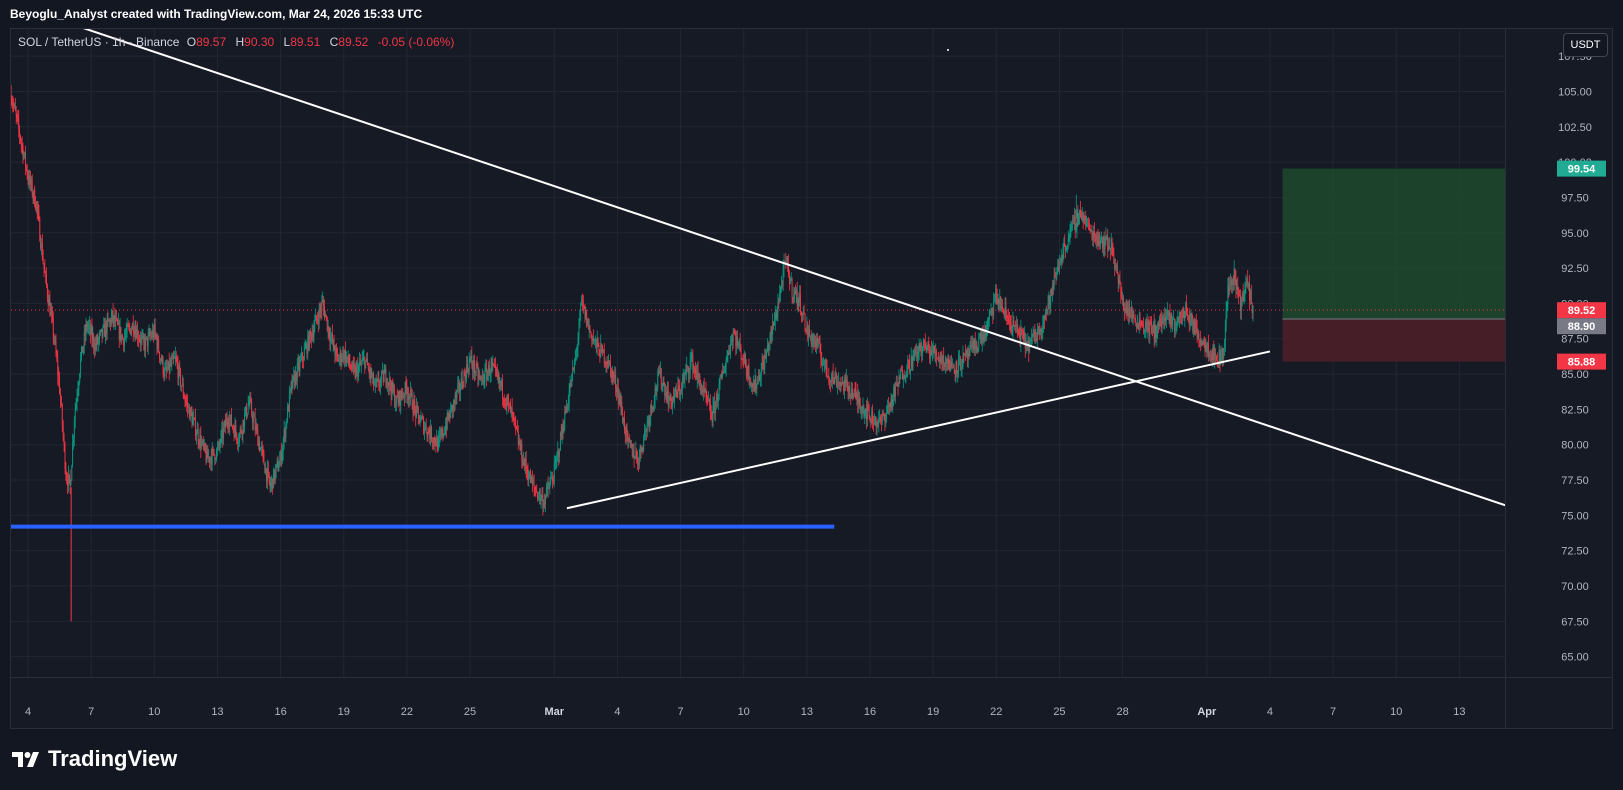  Describe the element at coordinates (1122, 712) in the screenshot. I see `time-tick-label: 28` at that location.